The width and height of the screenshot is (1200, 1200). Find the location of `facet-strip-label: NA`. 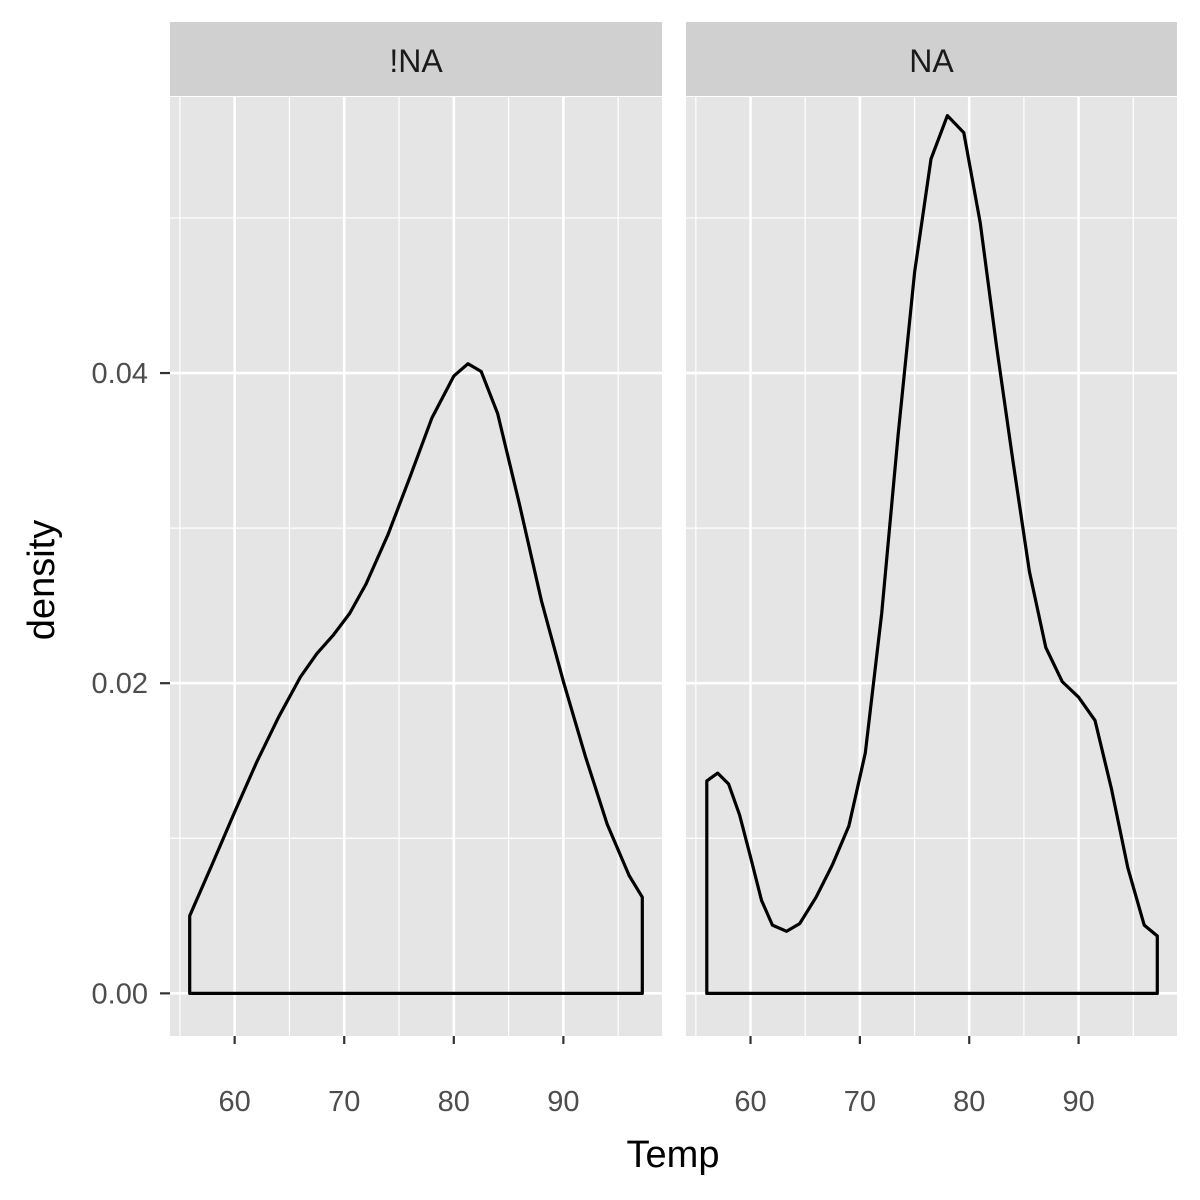

facet-strip-label: NA is located at coordinates (931, 61).